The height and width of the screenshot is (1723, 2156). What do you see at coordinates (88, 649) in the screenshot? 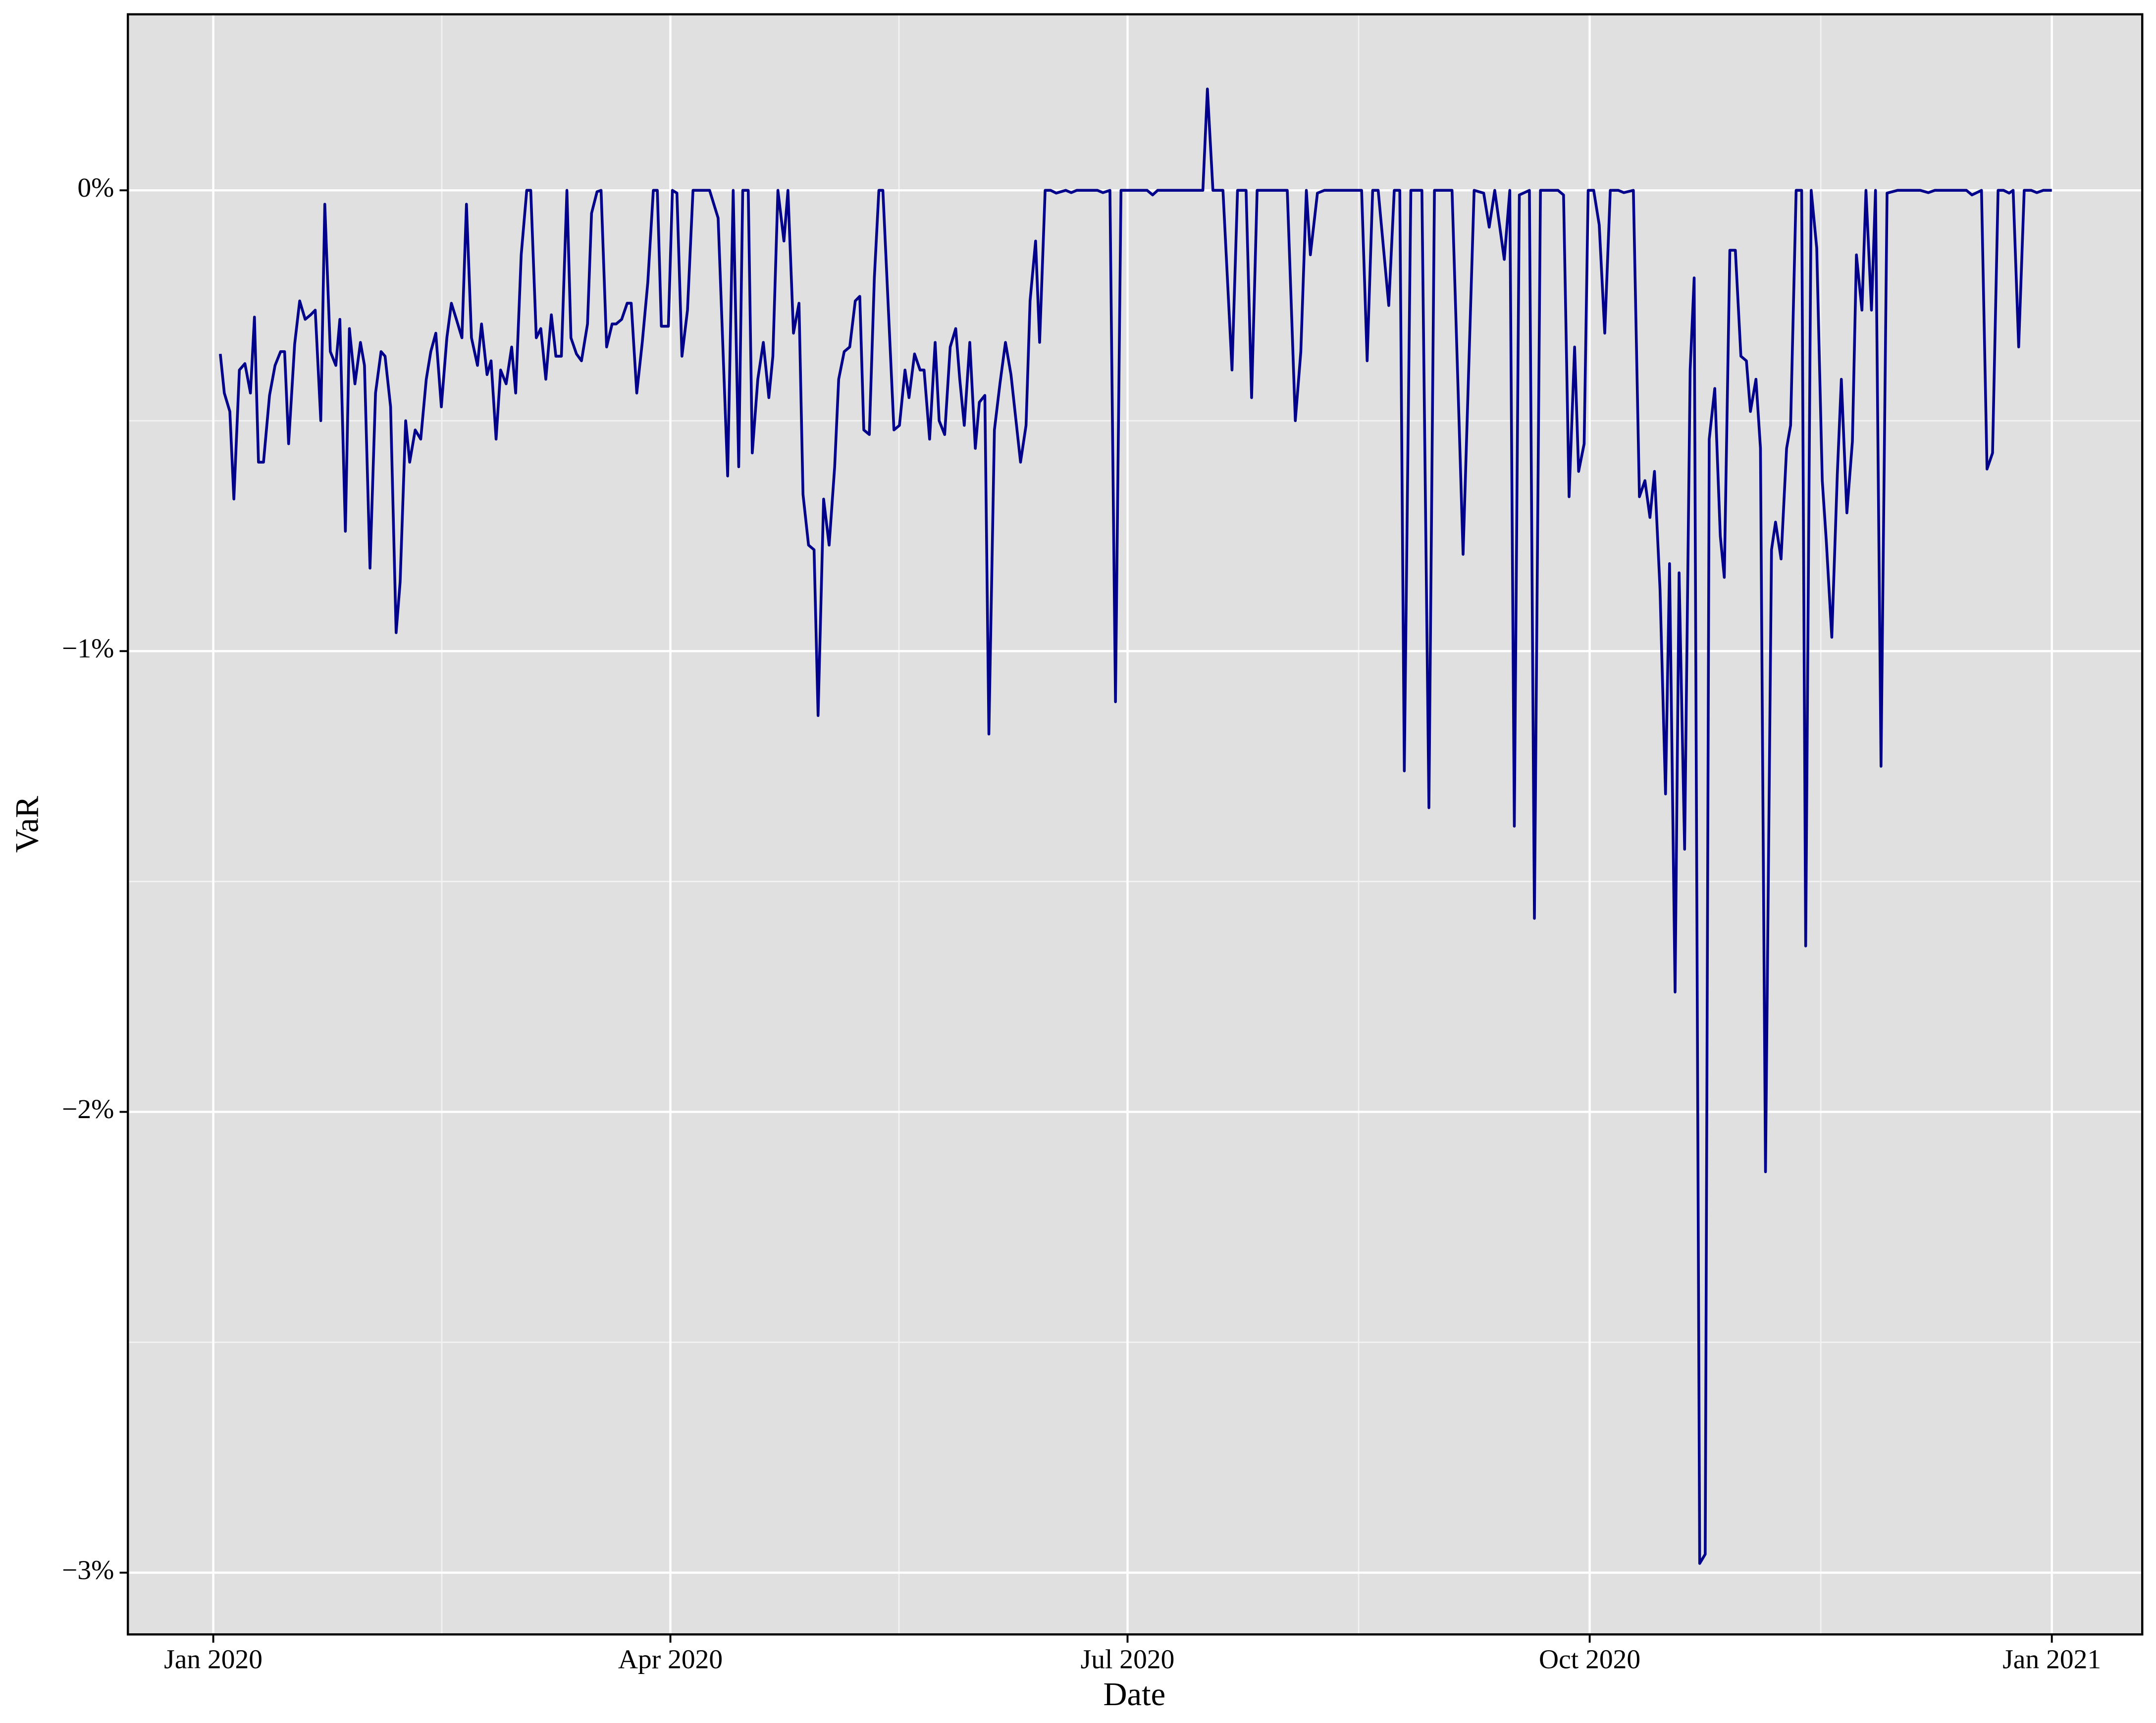
I see `y-tick-label: −1%` at bounding box center [88, 649].